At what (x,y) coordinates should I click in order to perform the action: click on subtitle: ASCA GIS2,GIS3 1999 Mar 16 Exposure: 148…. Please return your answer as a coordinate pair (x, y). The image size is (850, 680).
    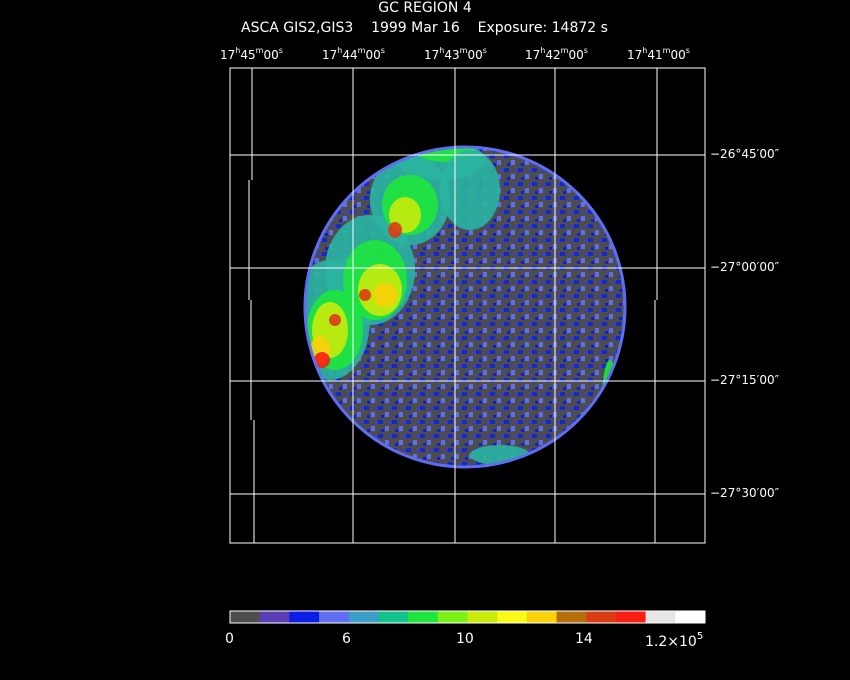
    Looking at the image, I should click on (424, 28).